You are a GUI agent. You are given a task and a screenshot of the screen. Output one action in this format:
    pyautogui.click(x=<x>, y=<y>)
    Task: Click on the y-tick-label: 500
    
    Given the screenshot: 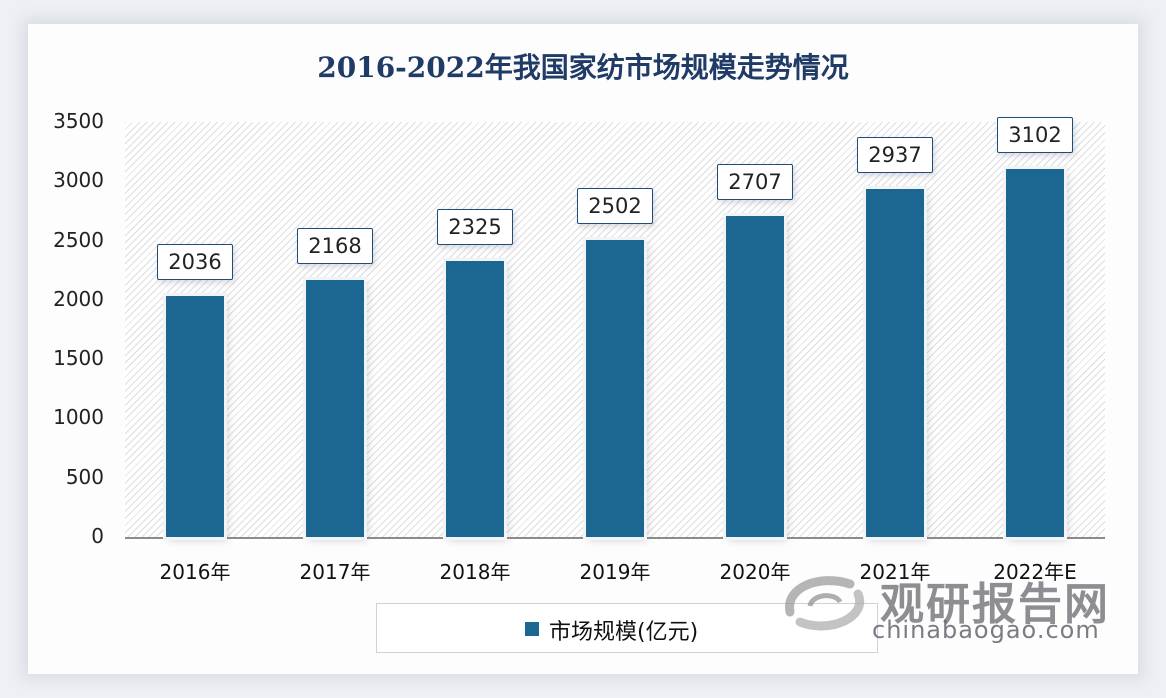 What is the action you would take?
    pyautogui.click(x=84, y=476)
    